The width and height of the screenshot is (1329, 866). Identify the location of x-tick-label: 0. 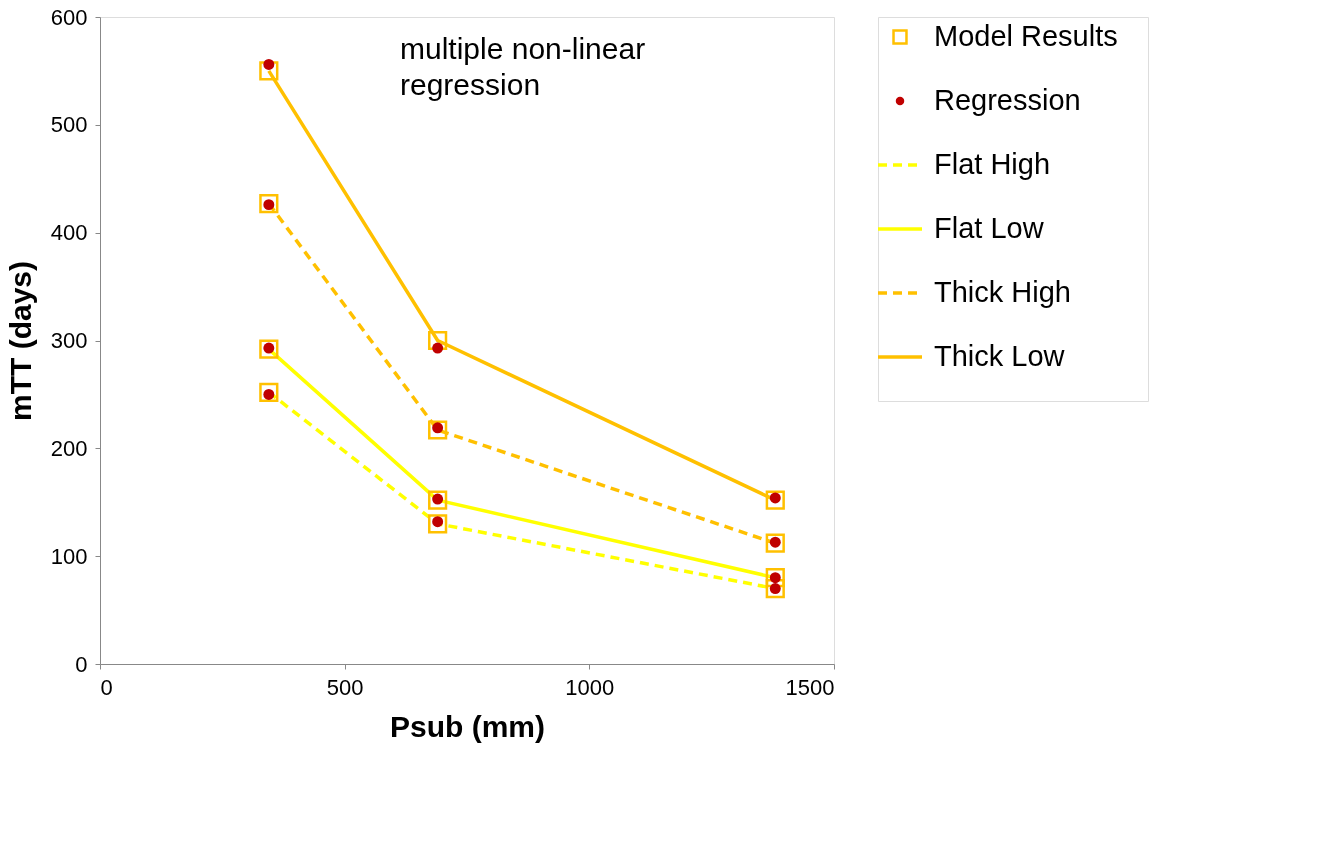
(106, 687).